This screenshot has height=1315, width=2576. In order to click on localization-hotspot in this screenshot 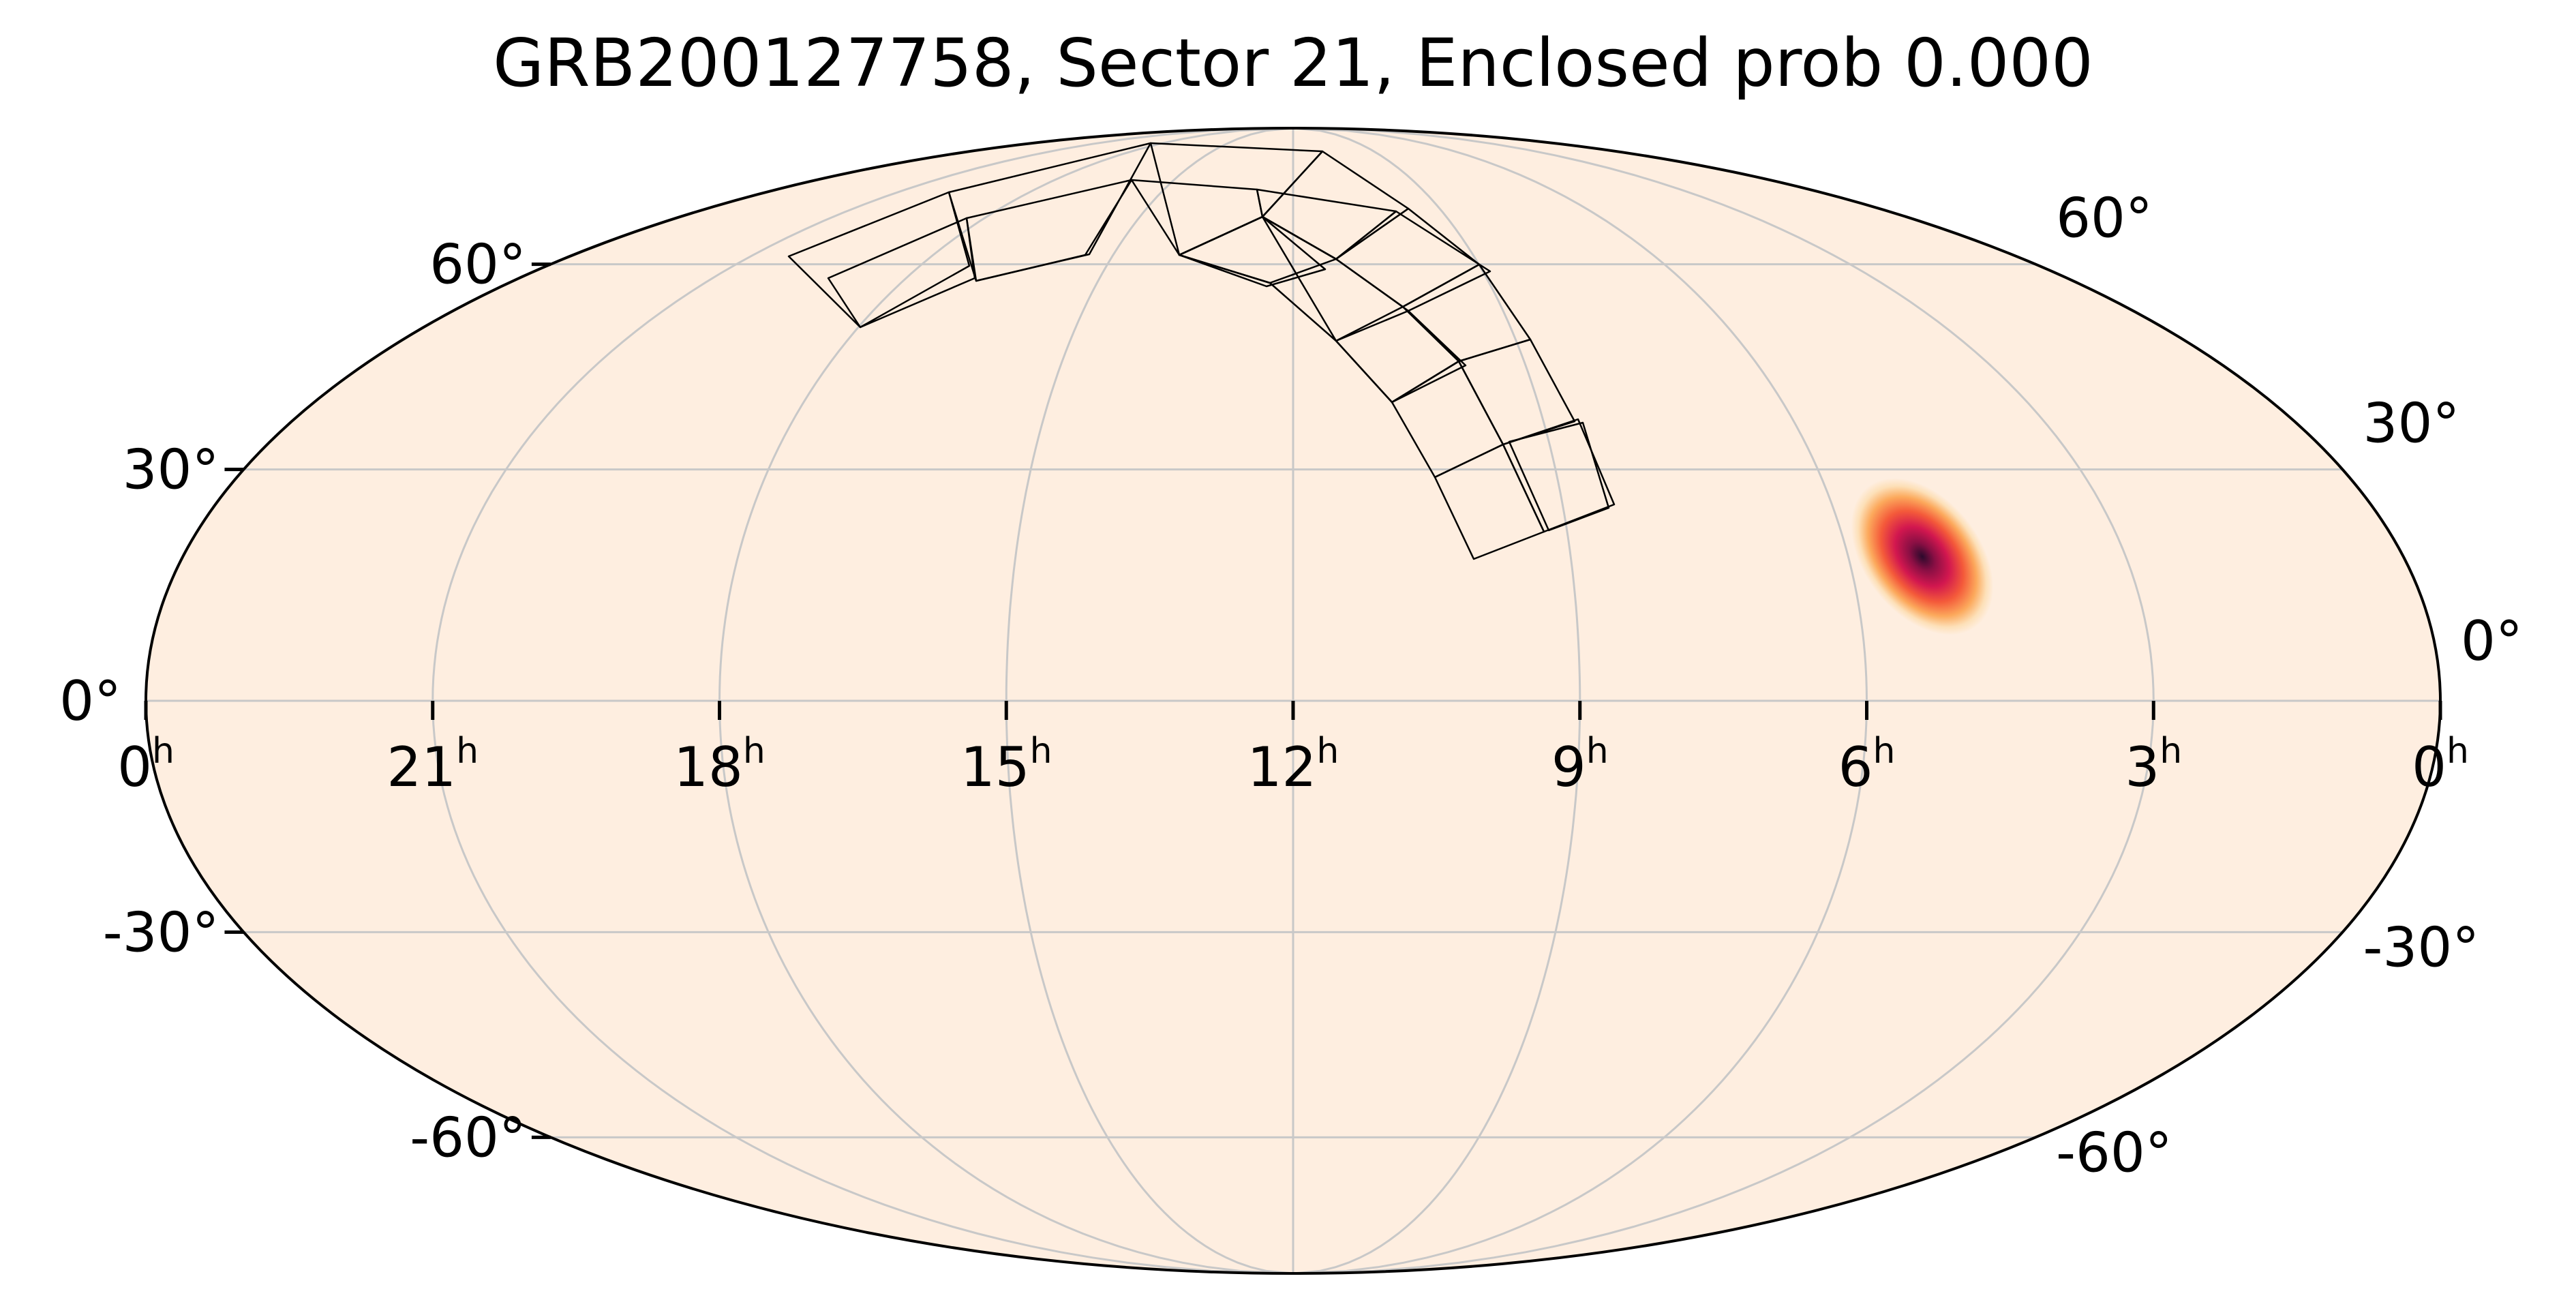, I will do `click(1922, 556)`.